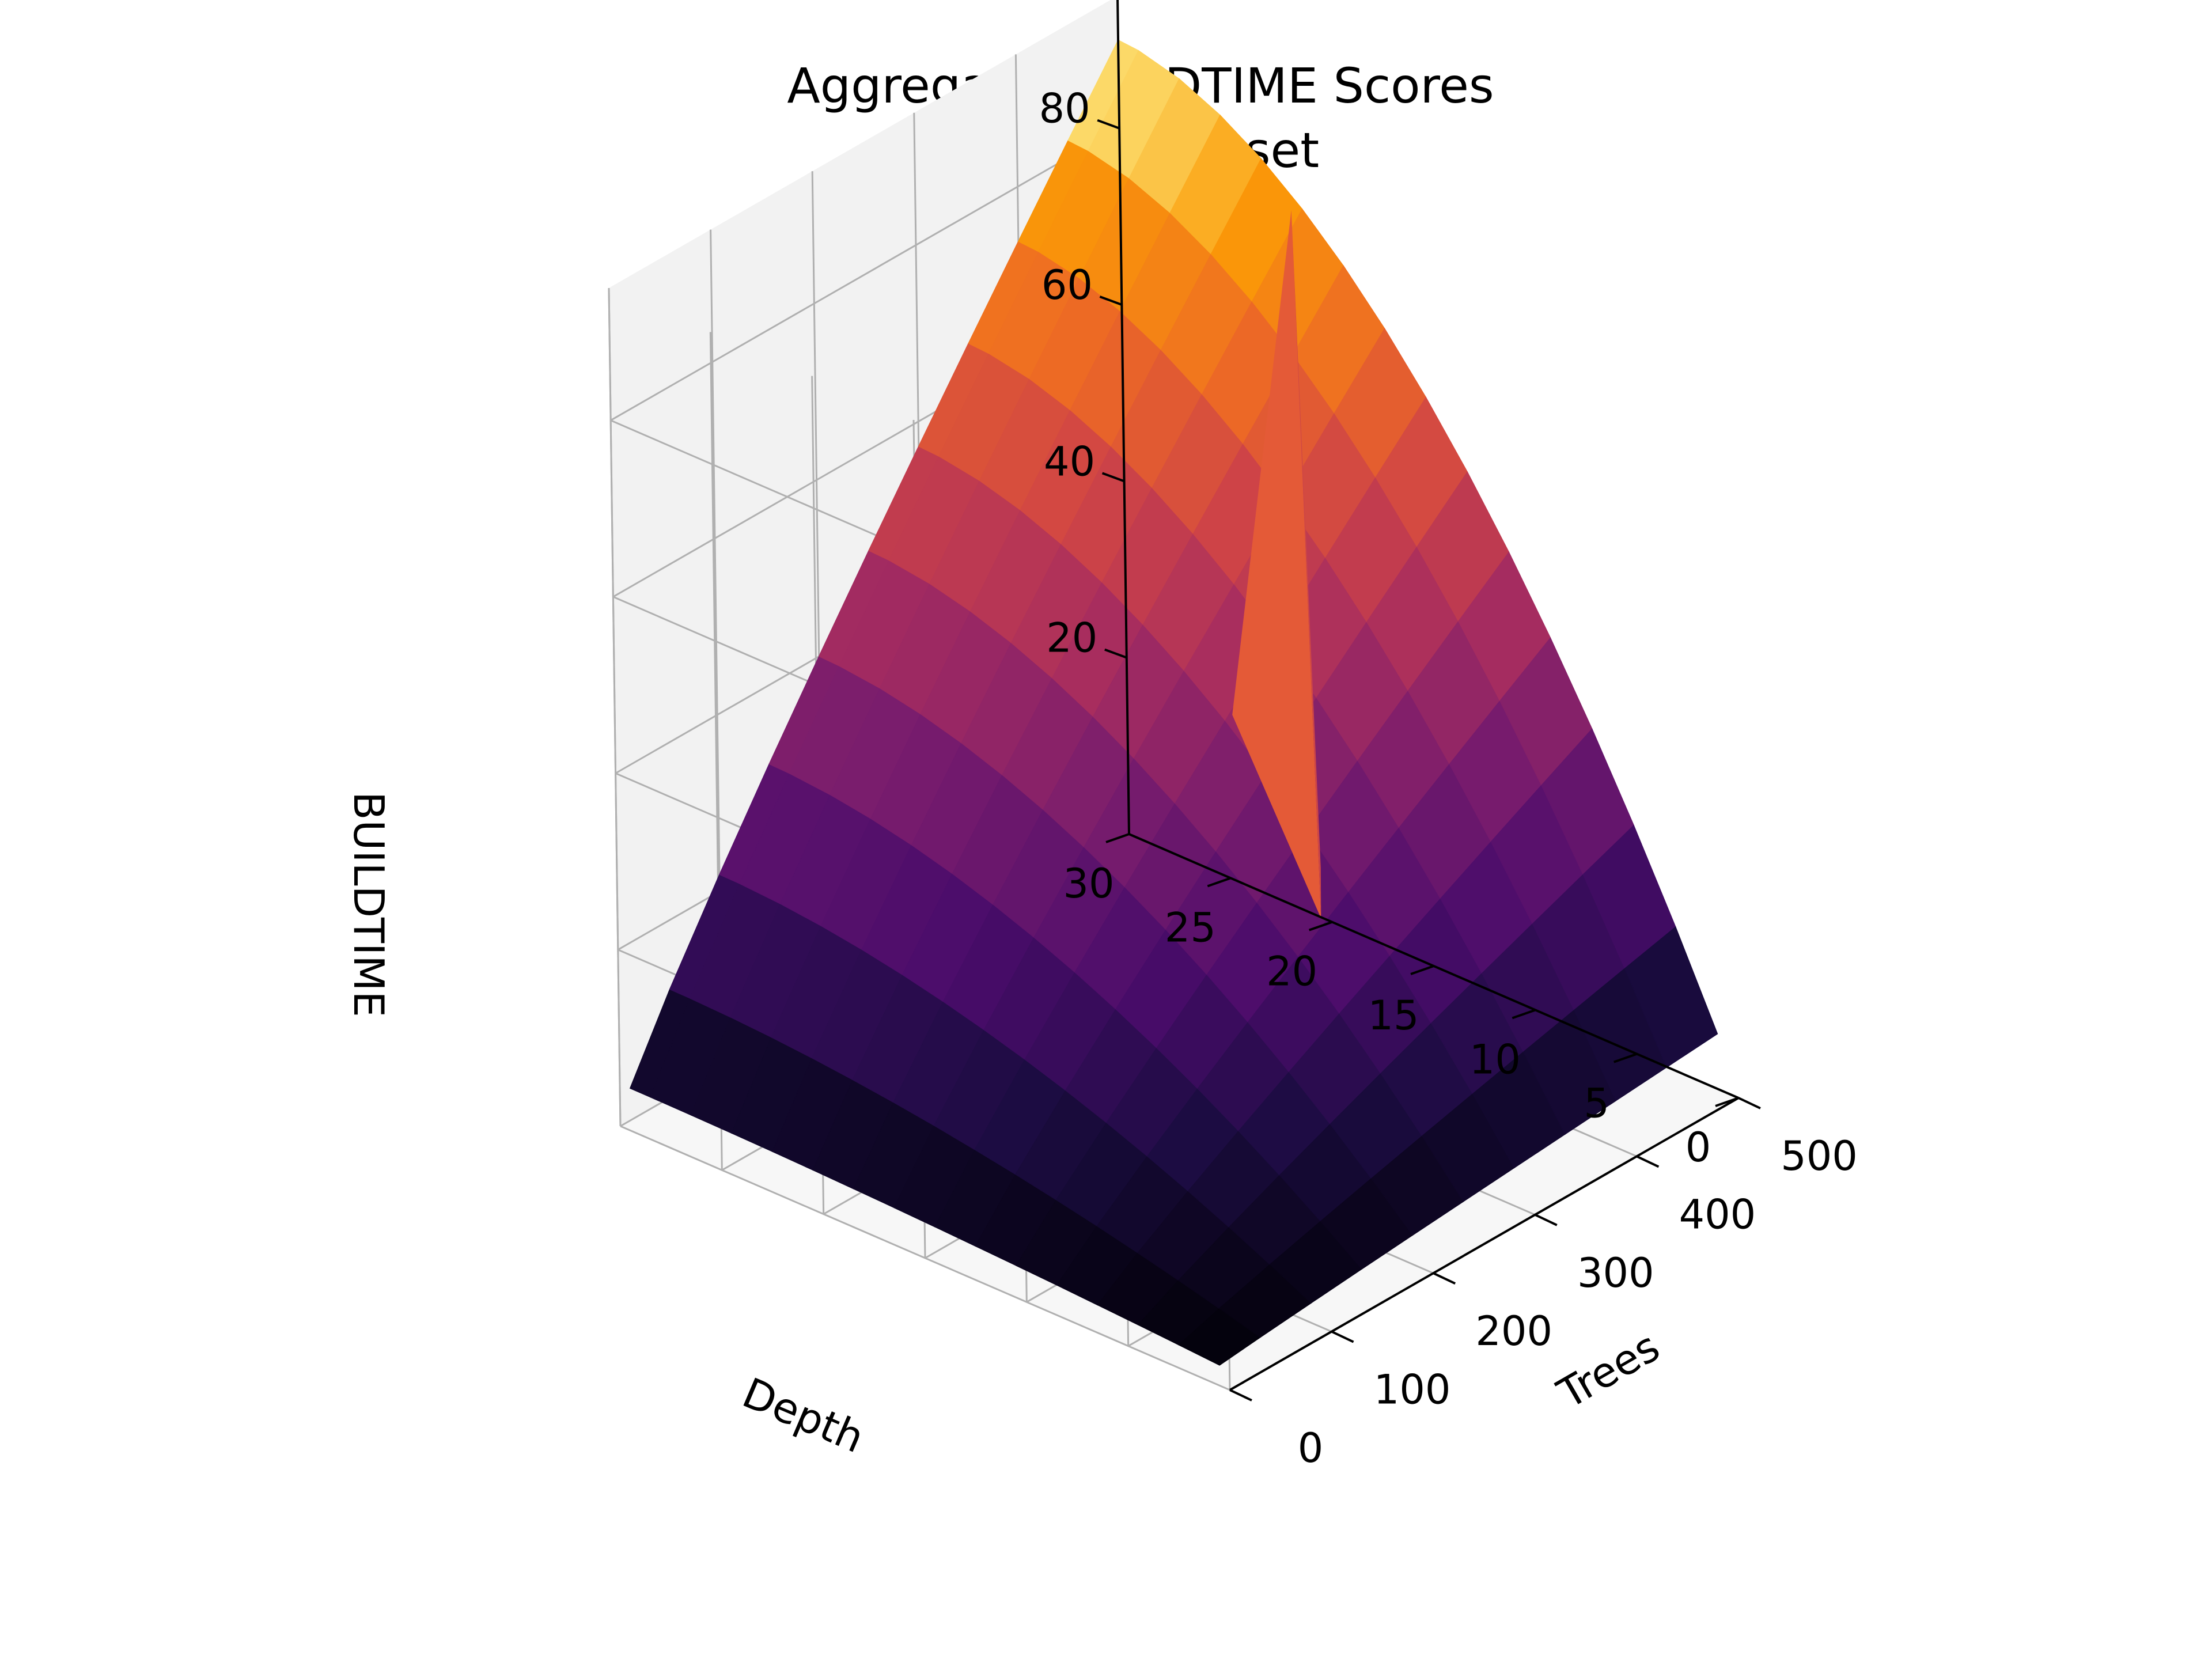  Describe the element at coordinates (1717, 1214) in the screenshot. I see `trees-tick-label: 400` at that location.